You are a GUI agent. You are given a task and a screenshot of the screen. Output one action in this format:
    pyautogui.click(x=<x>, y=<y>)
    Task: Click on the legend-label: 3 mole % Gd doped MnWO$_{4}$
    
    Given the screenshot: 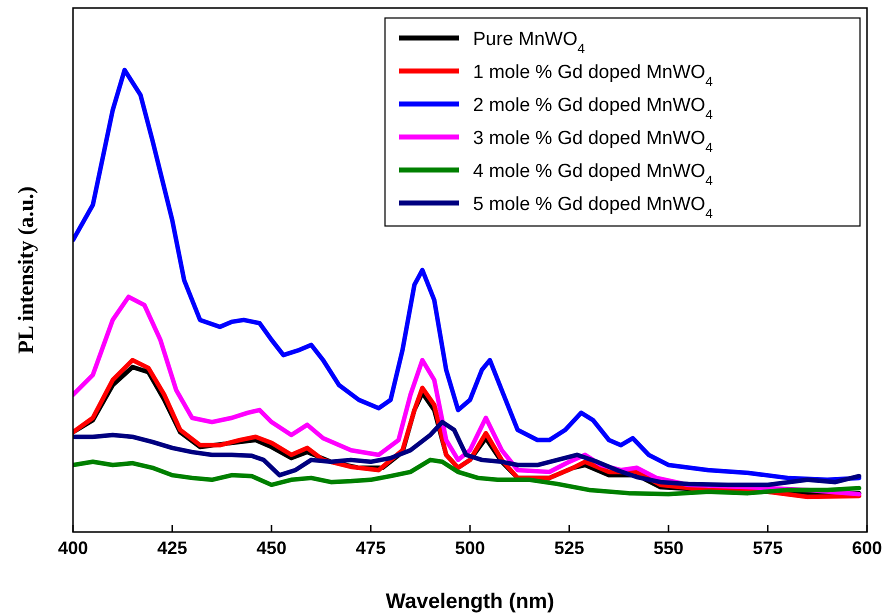 What is the action you would take?
    pyautogui.click(x=593, y=141)
    